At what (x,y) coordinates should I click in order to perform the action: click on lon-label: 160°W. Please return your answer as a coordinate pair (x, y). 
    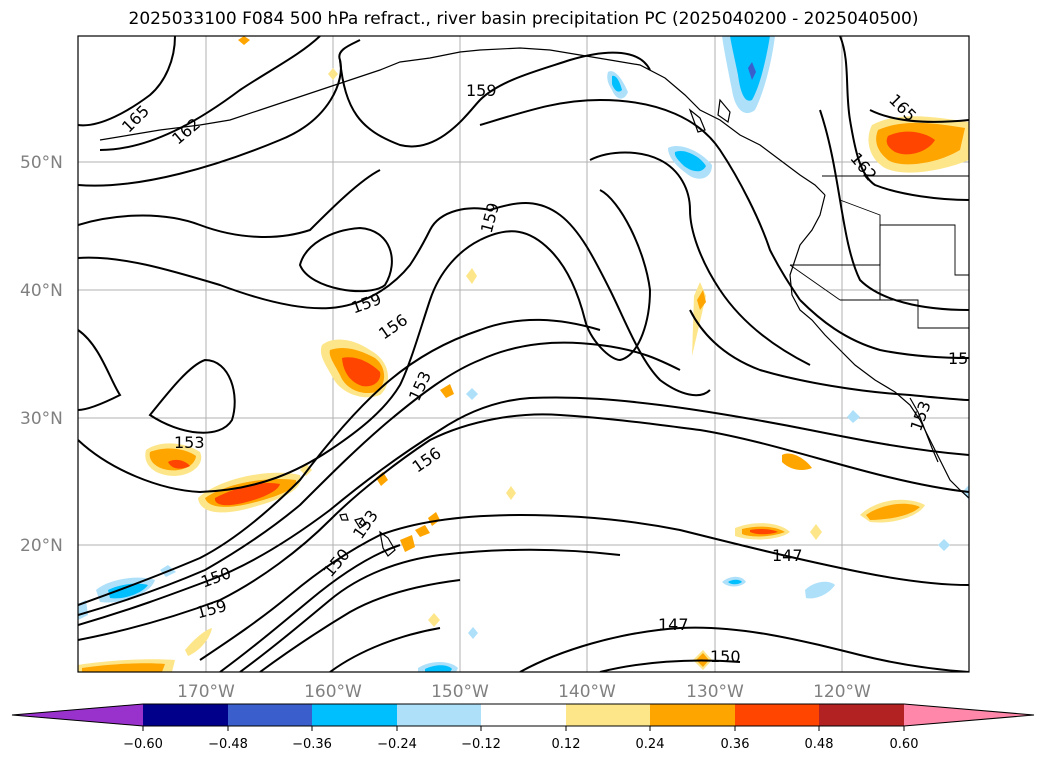
    Looking at the image, I should click on (333, 692).